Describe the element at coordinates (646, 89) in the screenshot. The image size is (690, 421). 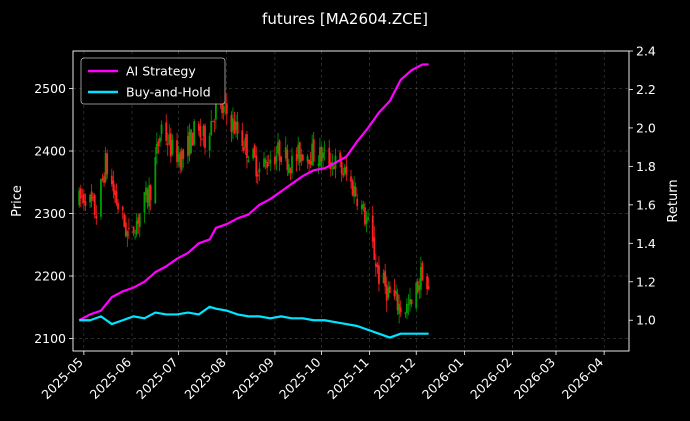
I see `return-tick-label: 2.2` at that location.